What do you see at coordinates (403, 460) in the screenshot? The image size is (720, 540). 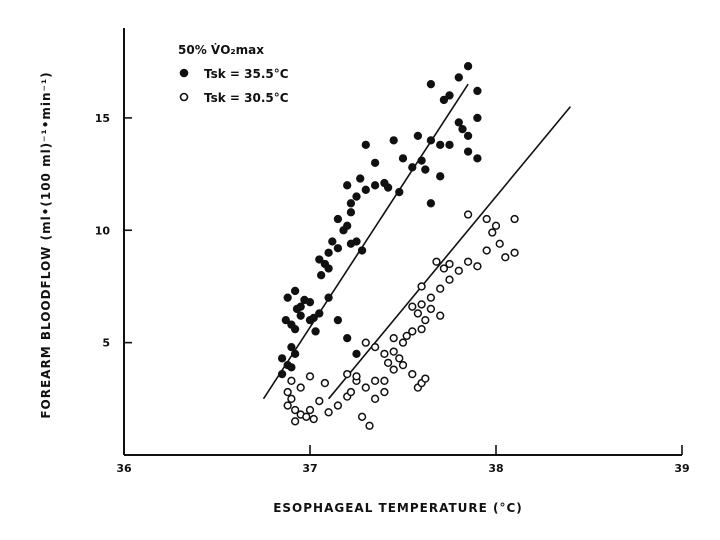 I see `x-ticks: 36 37 38 39` at bounding box center [403, 460].